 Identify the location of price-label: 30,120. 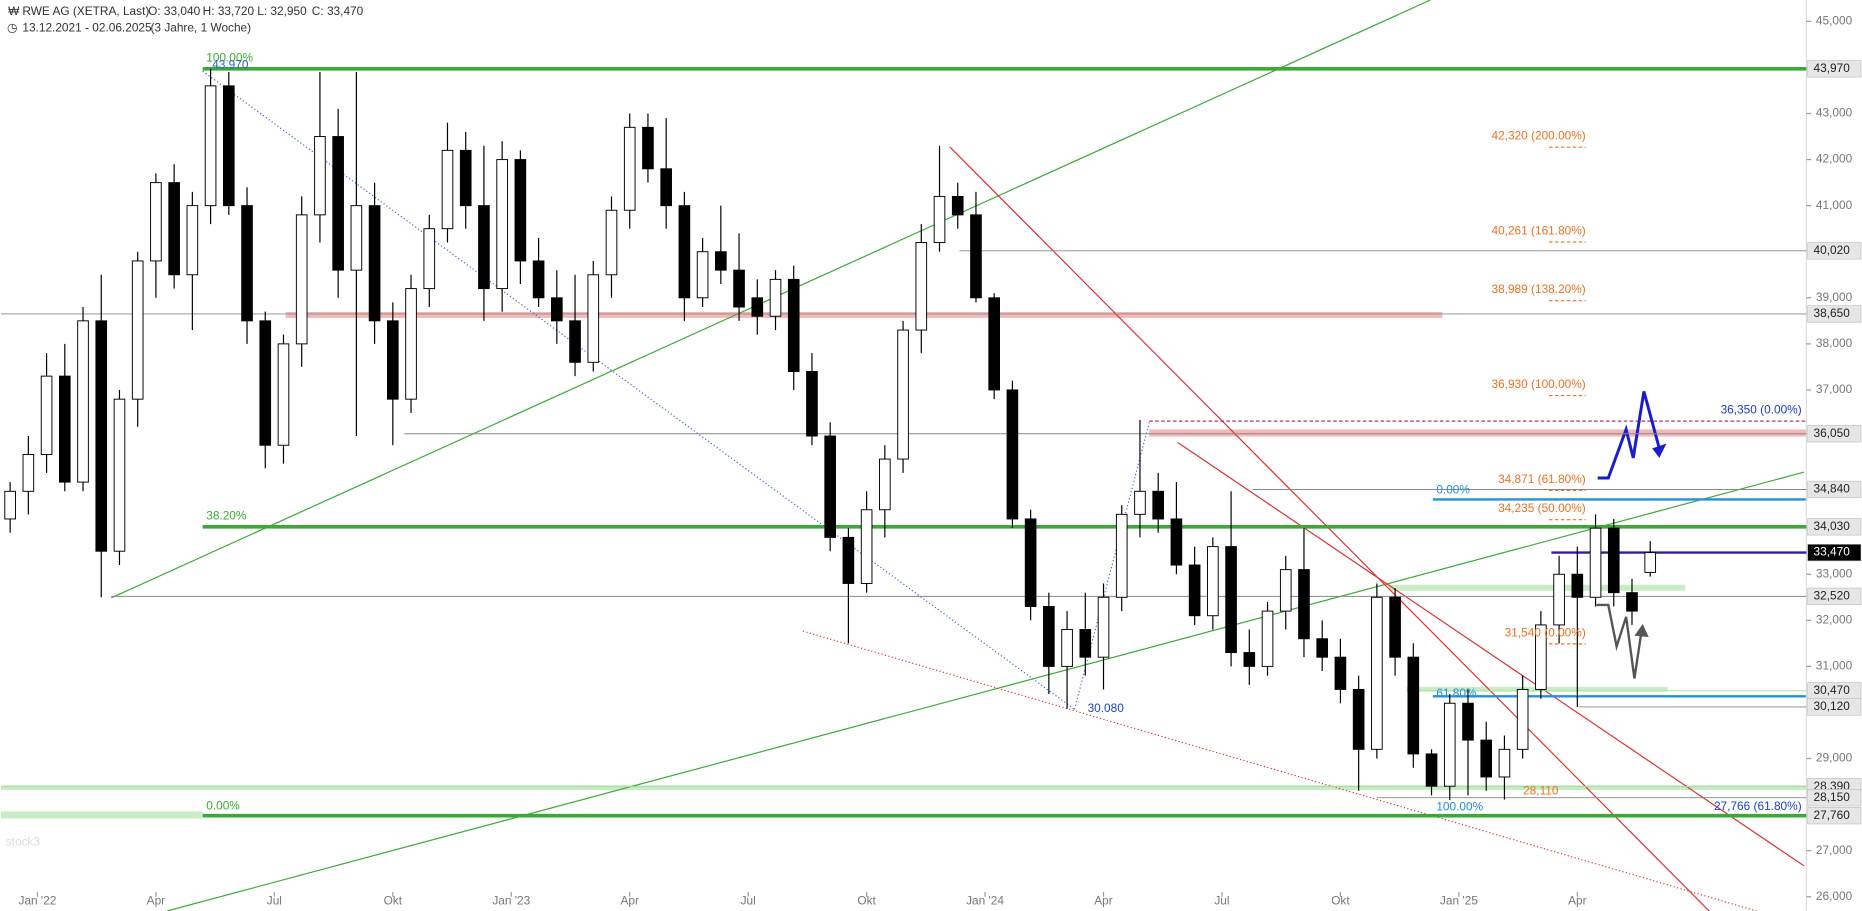
(1832, 706).